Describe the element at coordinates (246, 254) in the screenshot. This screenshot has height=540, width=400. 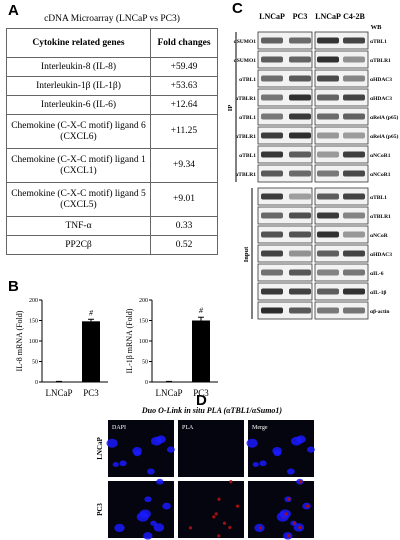
I see `input-label: Input` at that location.